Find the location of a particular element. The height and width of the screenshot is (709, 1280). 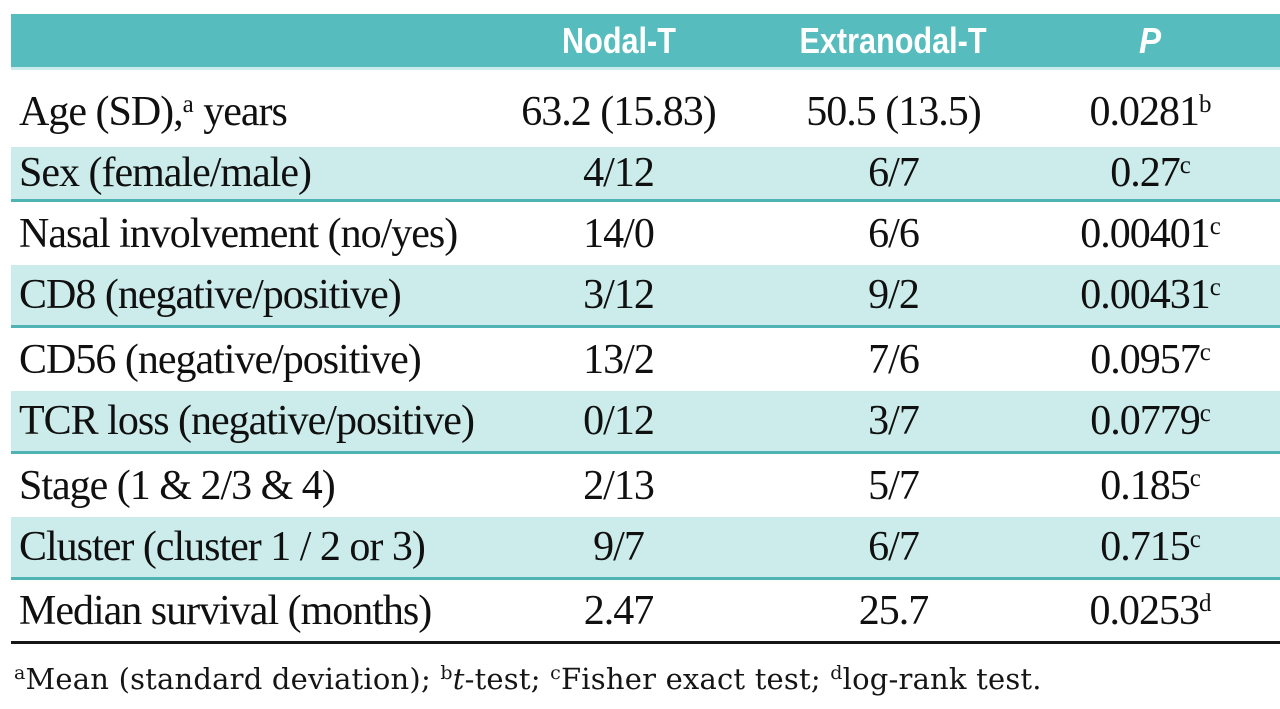

cell-nodal-t-value: 3/12 is located at coordinates (618, 295).